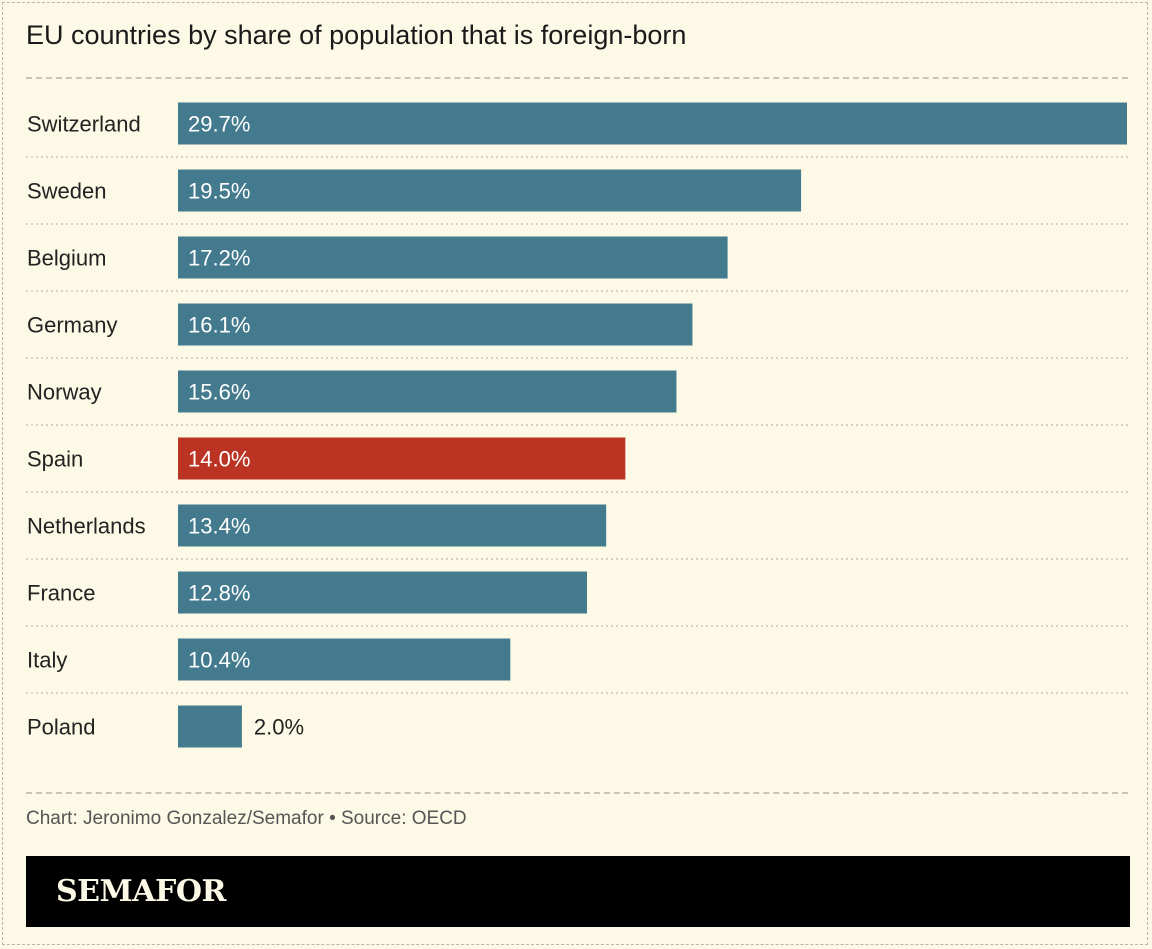 The width and height of the screenshot is (1152, 949). I want to click on category-label-switzerland: Switzerland, so click(84, 124).